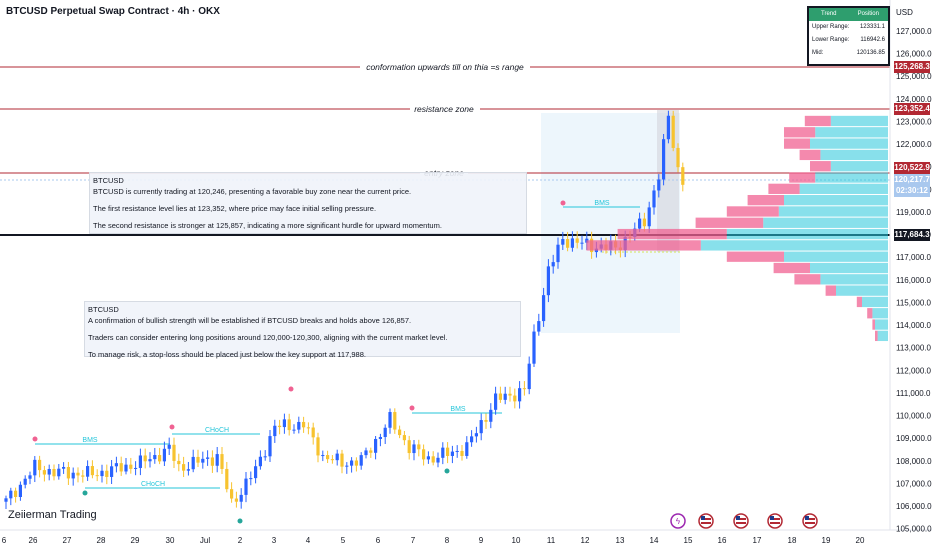  What do you see at coordinates (108, 180) in the screenshot?
I see `box-heading: BTCUSD` at bounding box center [108, 180].